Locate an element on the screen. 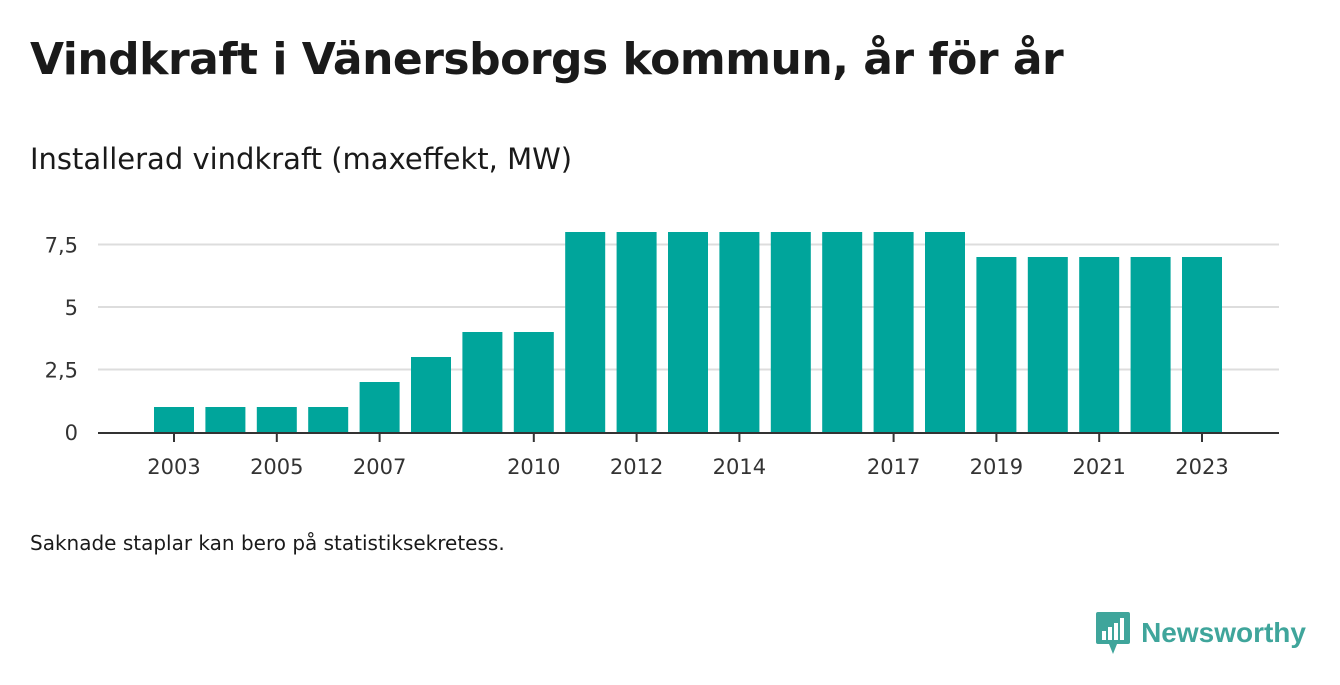  x-tick-label: 2012 is located at coordinates (636, 467).